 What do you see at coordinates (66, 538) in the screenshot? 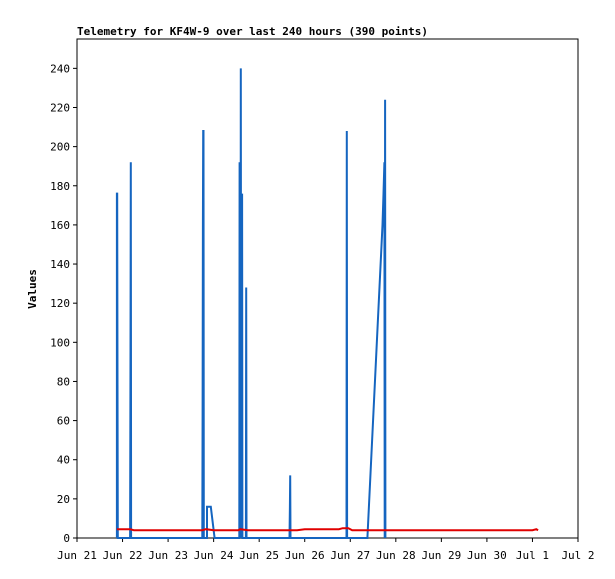
I see `y-tick-label: 0` at bounding box center [66, 538].